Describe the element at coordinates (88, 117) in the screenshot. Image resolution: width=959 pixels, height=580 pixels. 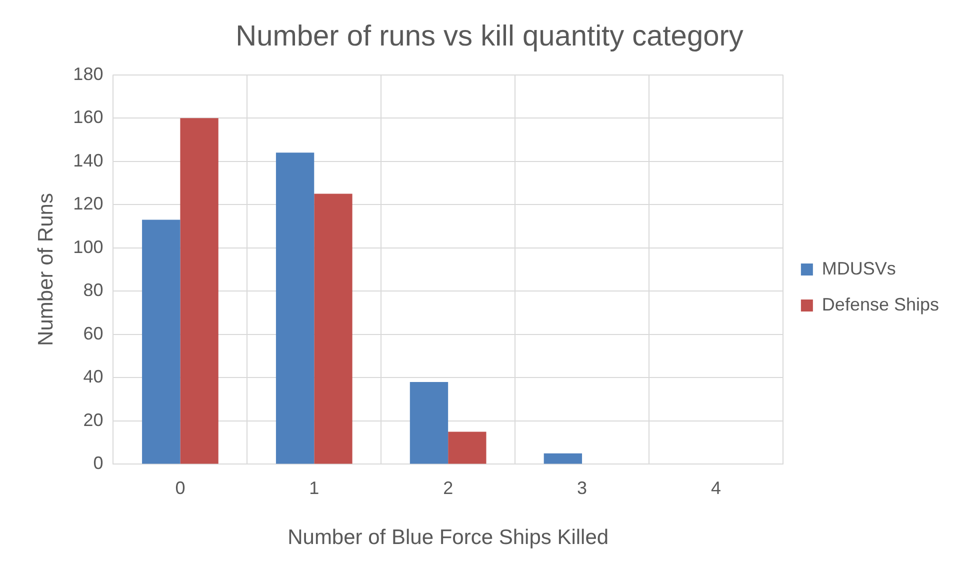
I see `y-tick-label: 160` at that location.